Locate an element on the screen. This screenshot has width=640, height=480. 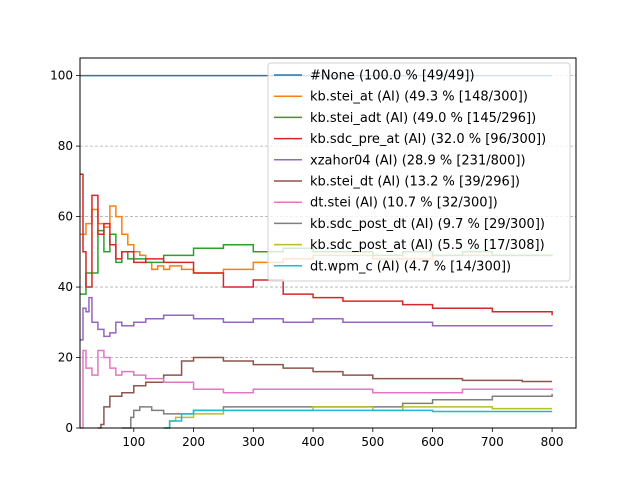
legend-entry: kb.stei_at (AI) (49.3 % [148/300]) is located at coordinates (419, 97).